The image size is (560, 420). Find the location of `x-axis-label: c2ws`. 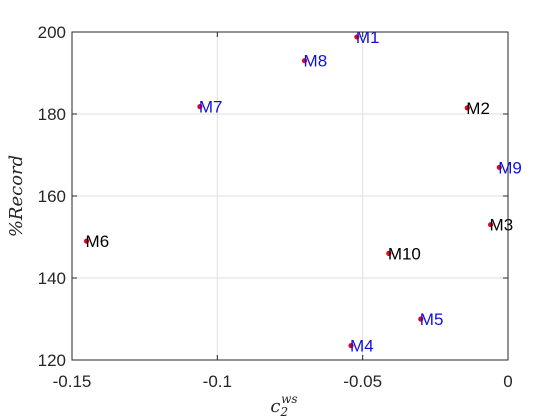

x-axis-label: c2ws is located at coordinates (283, 405).